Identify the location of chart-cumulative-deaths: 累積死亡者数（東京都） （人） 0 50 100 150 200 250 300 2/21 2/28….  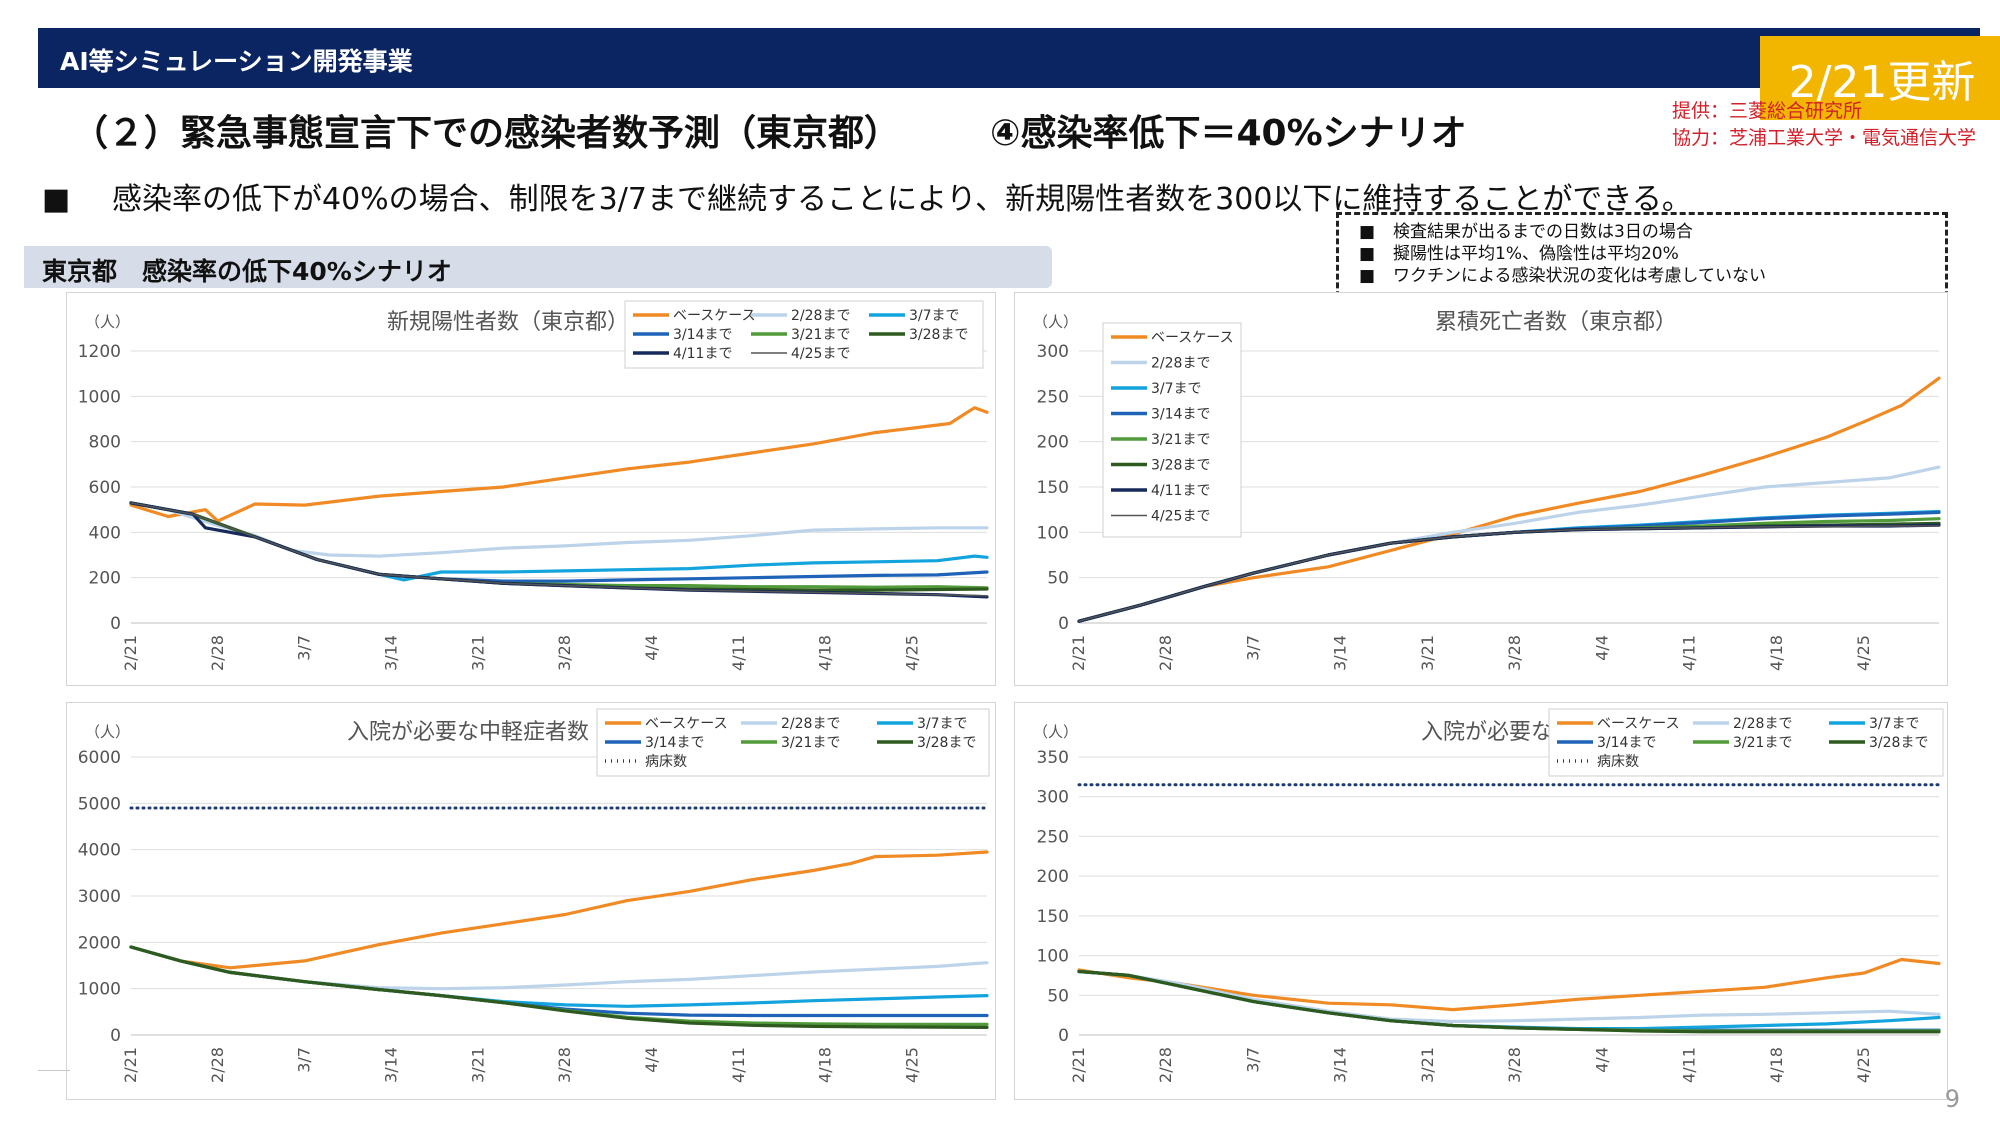
(1487, 490).